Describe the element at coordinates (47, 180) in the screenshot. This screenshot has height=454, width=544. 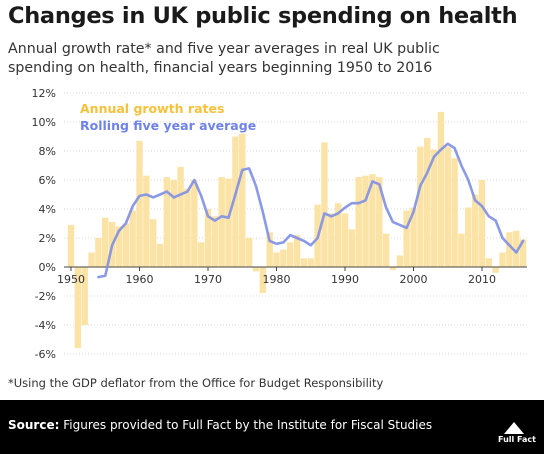
I see `y-tick-label: 6%` at that location.